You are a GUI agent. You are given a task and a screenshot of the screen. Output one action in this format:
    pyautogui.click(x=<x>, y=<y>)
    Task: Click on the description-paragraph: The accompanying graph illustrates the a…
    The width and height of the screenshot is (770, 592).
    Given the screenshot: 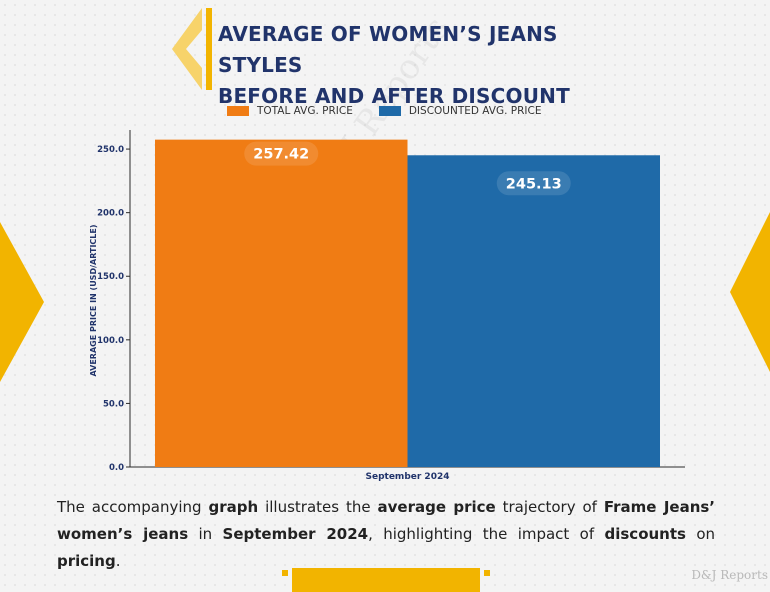 What is the action you would take?
    pyautogui.click(x=386, y=534)
    